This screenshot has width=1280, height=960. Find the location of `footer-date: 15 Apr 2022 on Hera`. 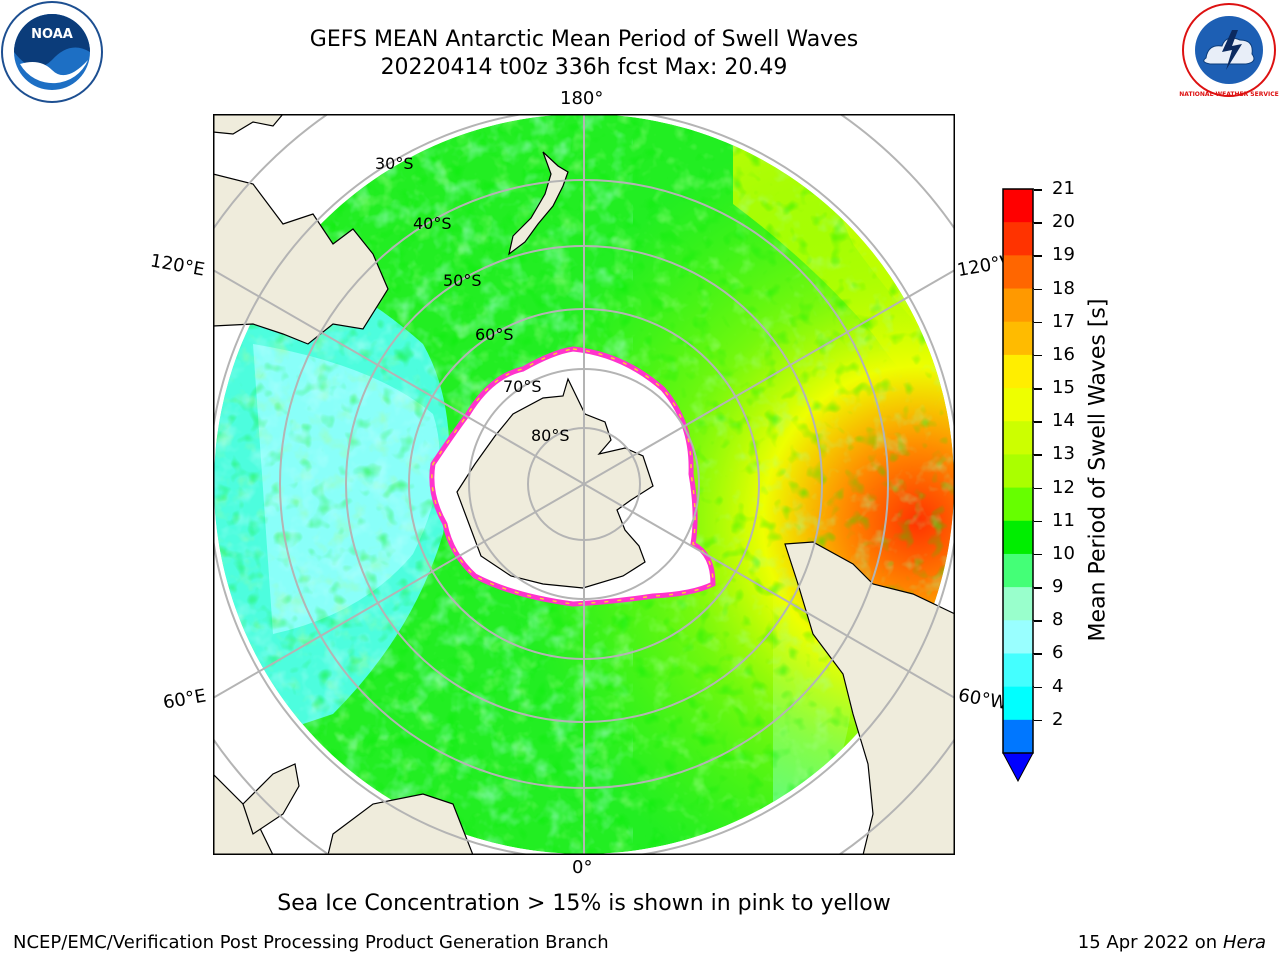

footer-date: 15 Apr 2022 on Hera is located at coordinates (1172, 943).